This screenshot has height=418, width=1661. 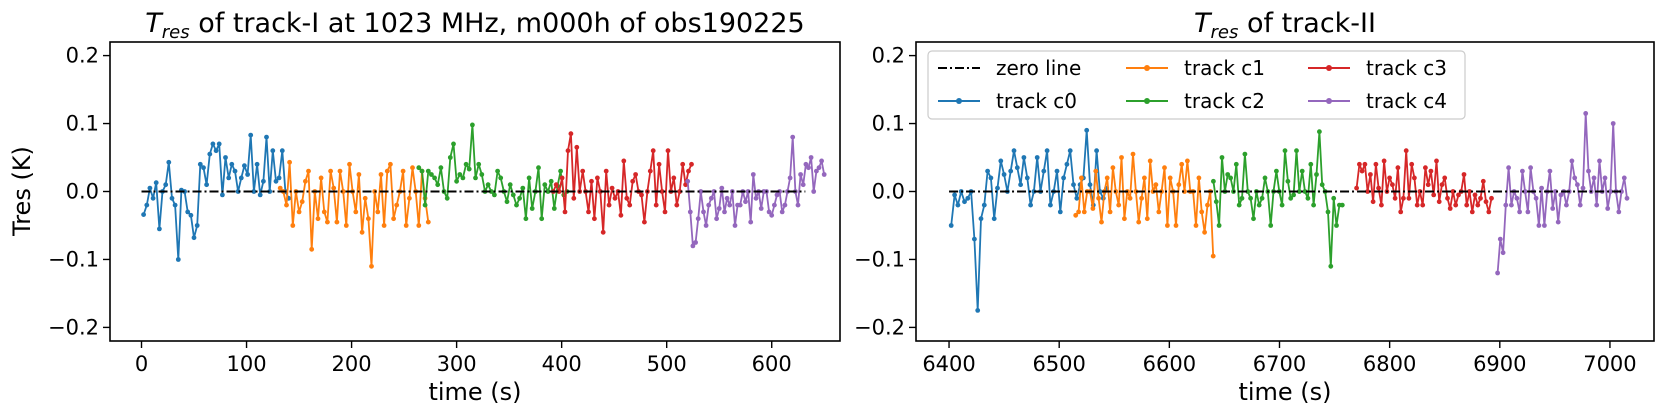 I want to click on legend: zero line track c0 track c1 track c2 tra, so click(x=1196, y=85).